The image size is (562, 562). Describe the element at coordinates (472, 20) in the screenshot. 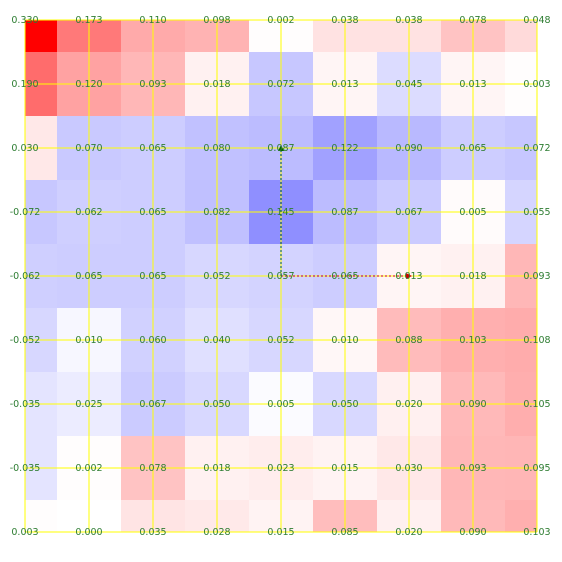

I see `cell-value-label-r0-c7: 0.078` at that location.